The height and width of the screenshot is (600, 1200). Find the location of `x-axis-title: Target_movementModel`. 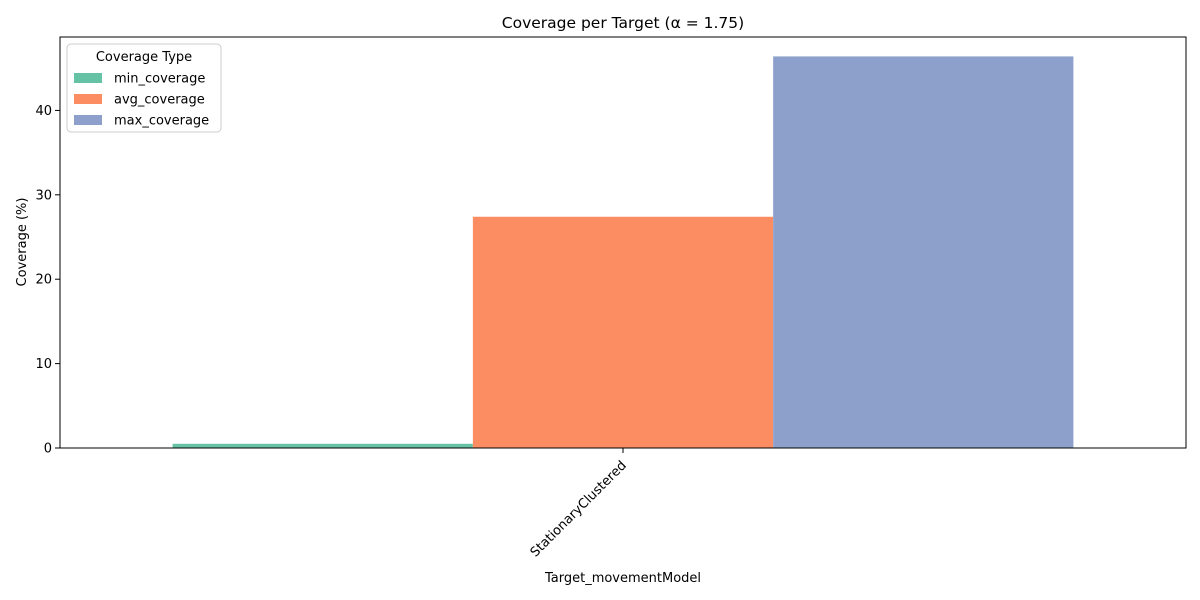

x-axis-title: Target_movementModel is located at coordinates (622, 578).